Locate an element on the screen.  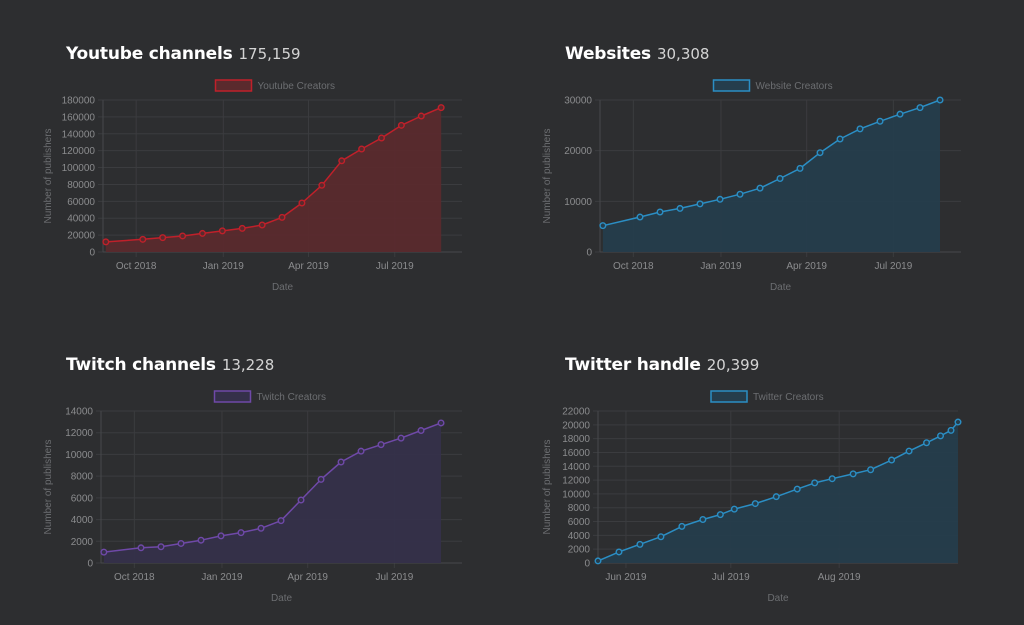
y-tick-label: 16000 is located at coordinates (576, 453).